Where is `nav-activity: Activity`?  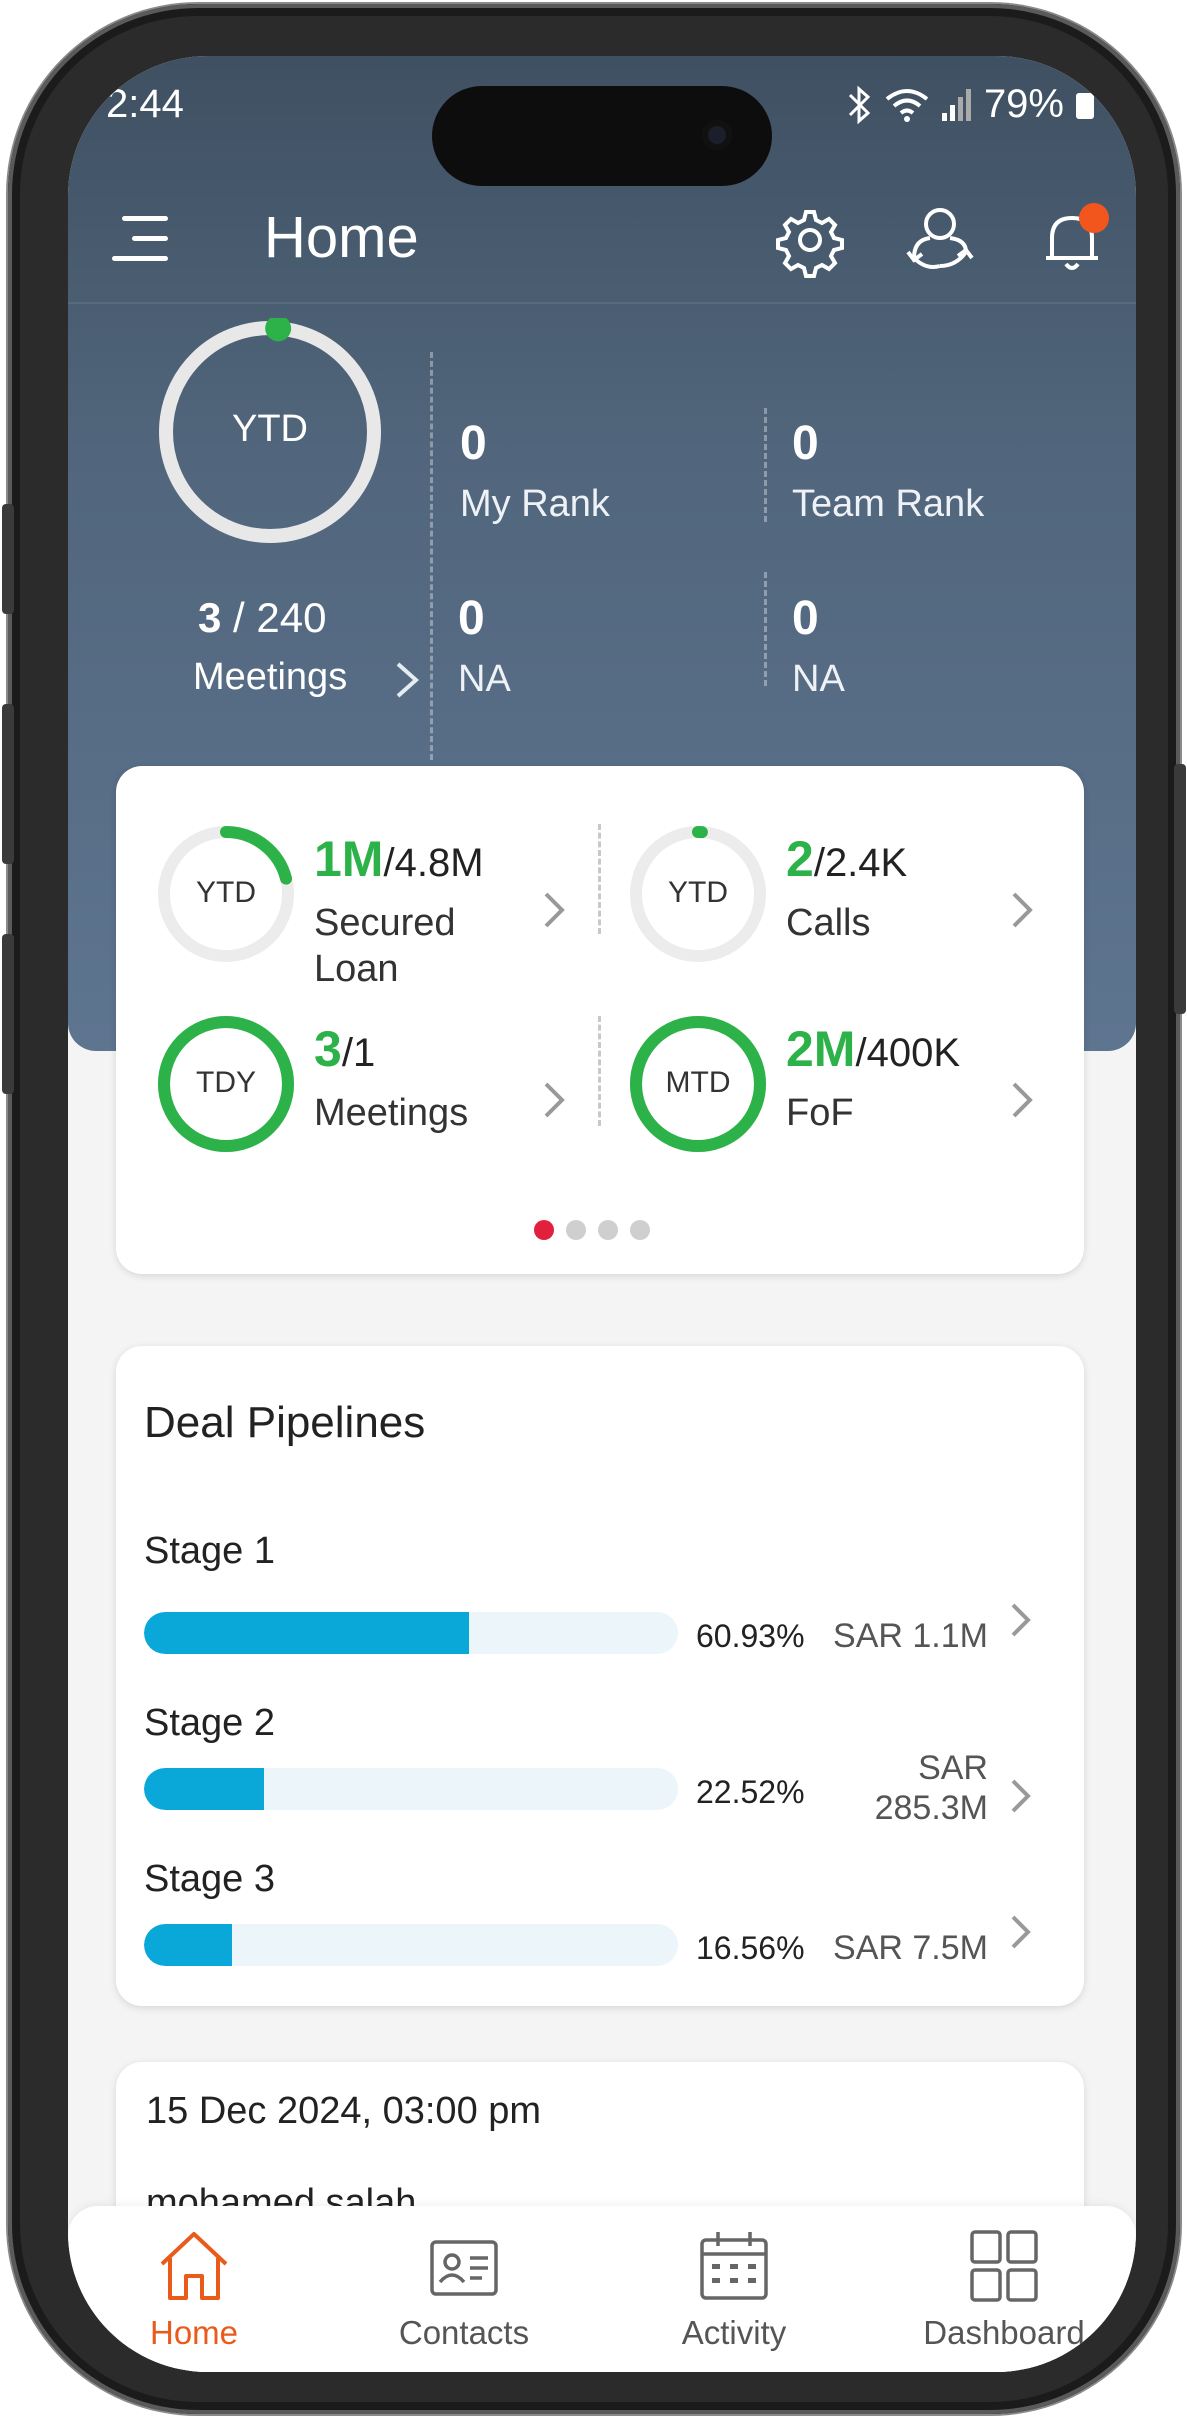
nav-activity: Activity is located at coordinates (734, 2289).